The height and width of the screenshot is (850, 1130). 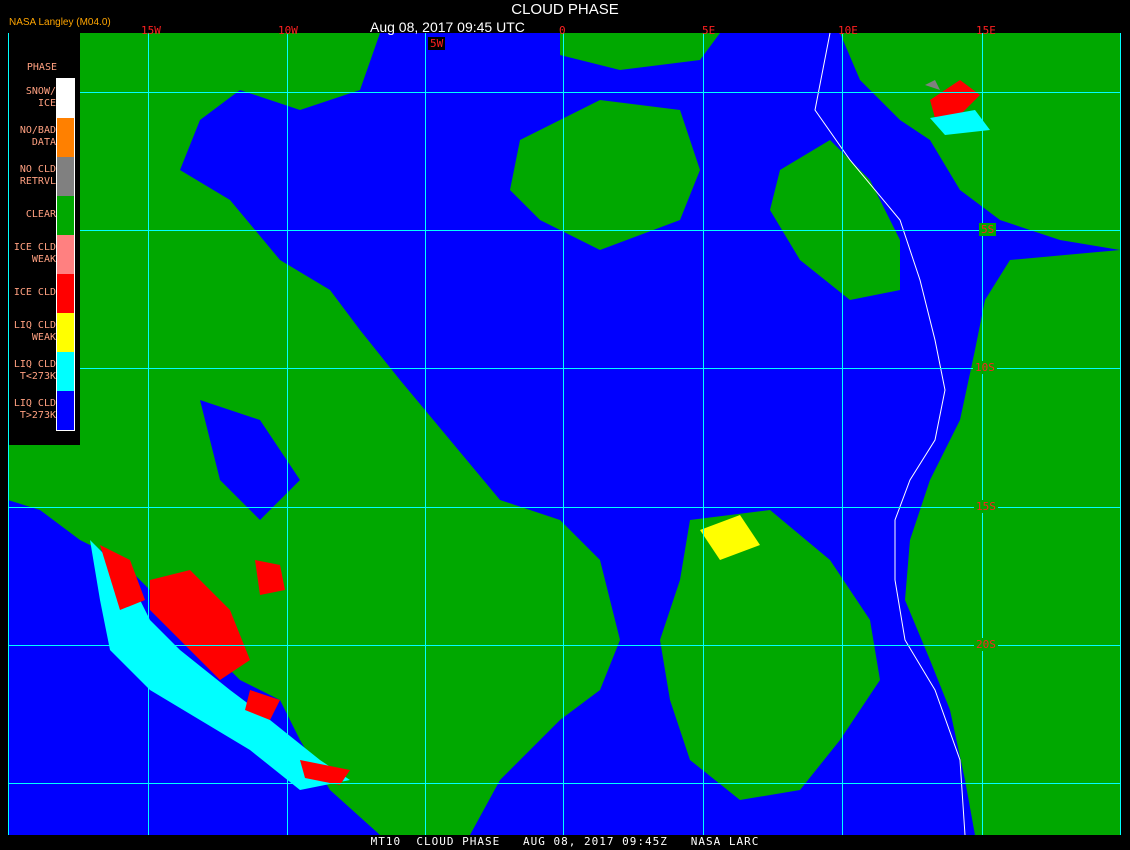 I want to click on legend-label: CLEAR, so click(x=40, y=214).